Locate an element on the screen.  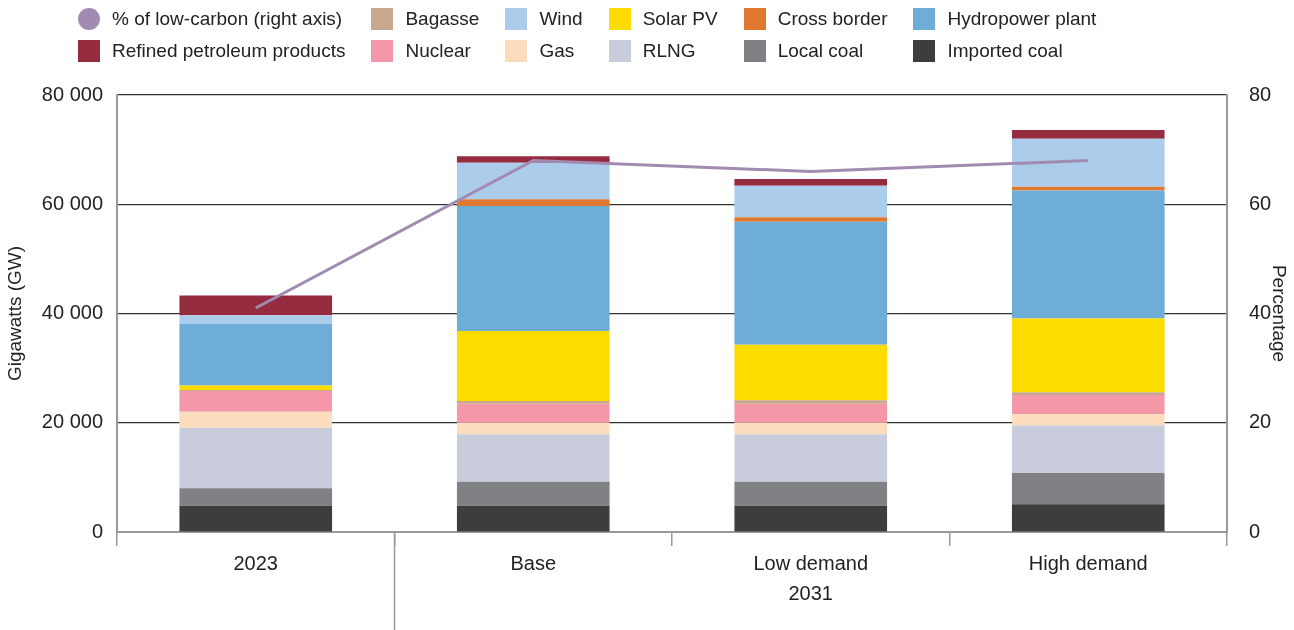
legend-label: Solar PV is located at coordinates (680, 19).